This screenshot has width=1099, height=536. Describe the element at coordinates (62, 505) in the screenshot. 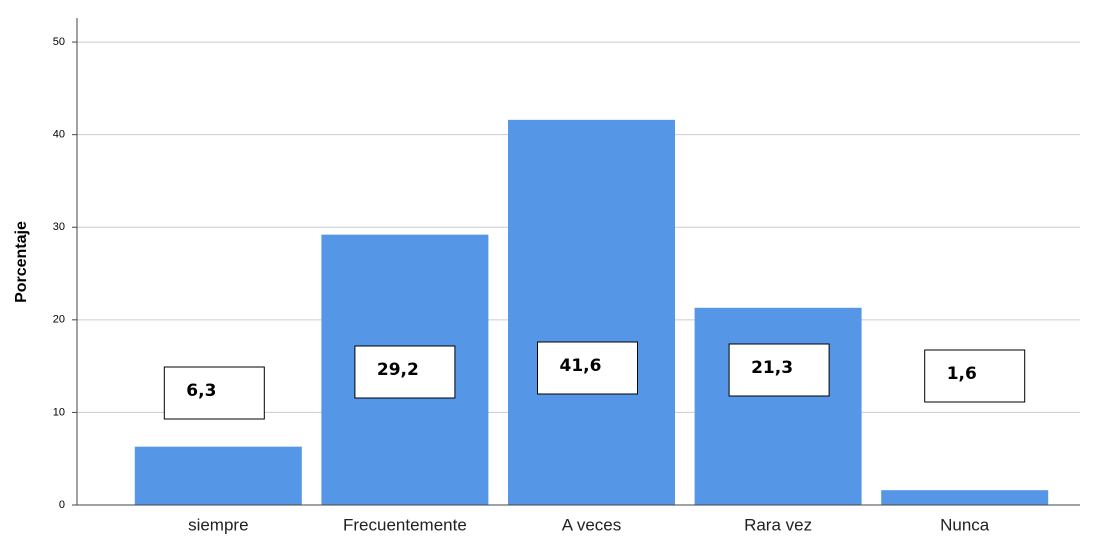

I see `y-tick-label: 0` at that location.